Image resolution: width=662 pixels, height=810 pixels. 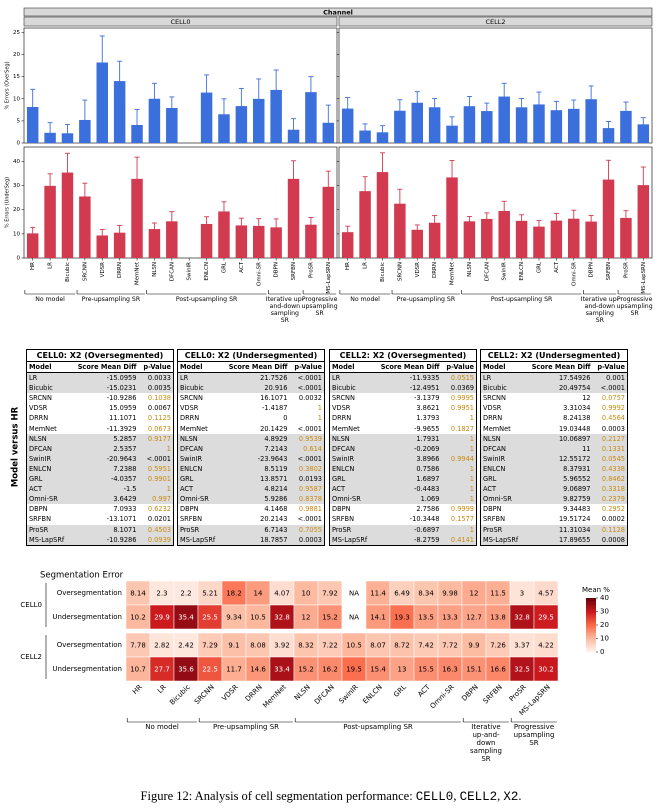 What do you see at coordinates (351, 368) in the screenshot?
I see `column-header: Model` at bounding box center [351, 368].